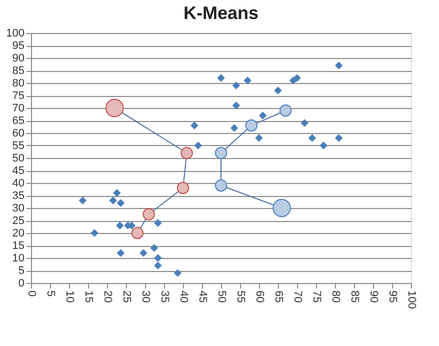  What do you see at coordinates (18, 84) in the screenshot?
I see `y-tick-label: 80` at bounding box center [18, 84].